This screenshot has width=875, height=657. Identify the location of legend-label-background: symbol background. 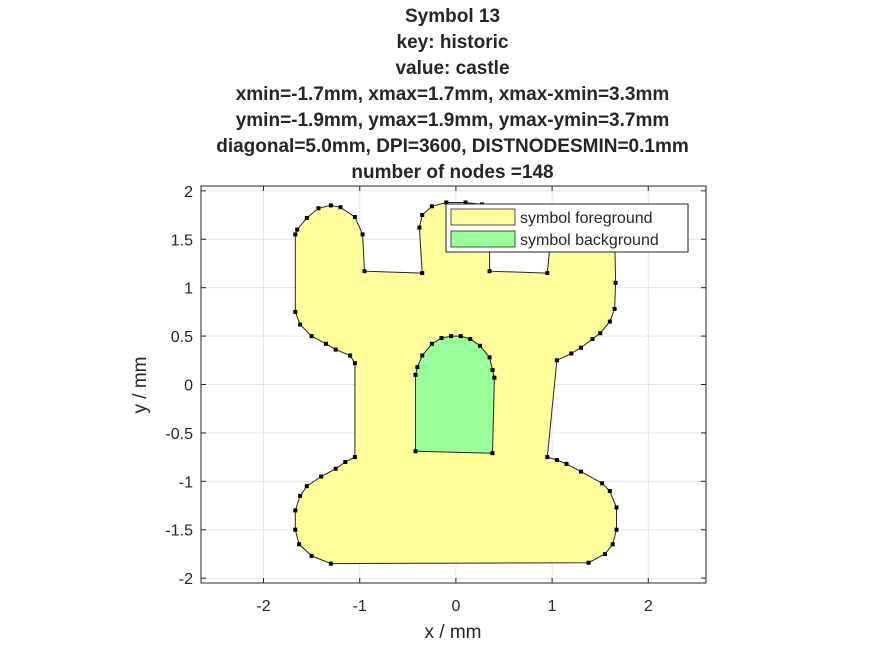
(589, 240).